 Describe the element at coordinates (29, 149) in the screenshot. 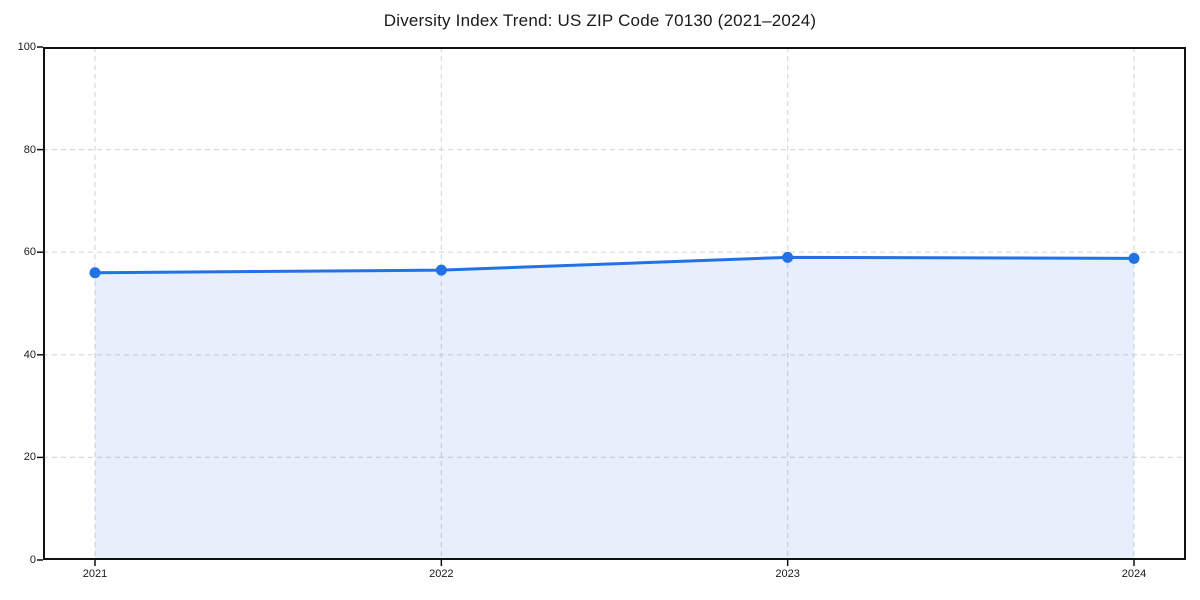

I see `y-tick-label: 80` at that location.